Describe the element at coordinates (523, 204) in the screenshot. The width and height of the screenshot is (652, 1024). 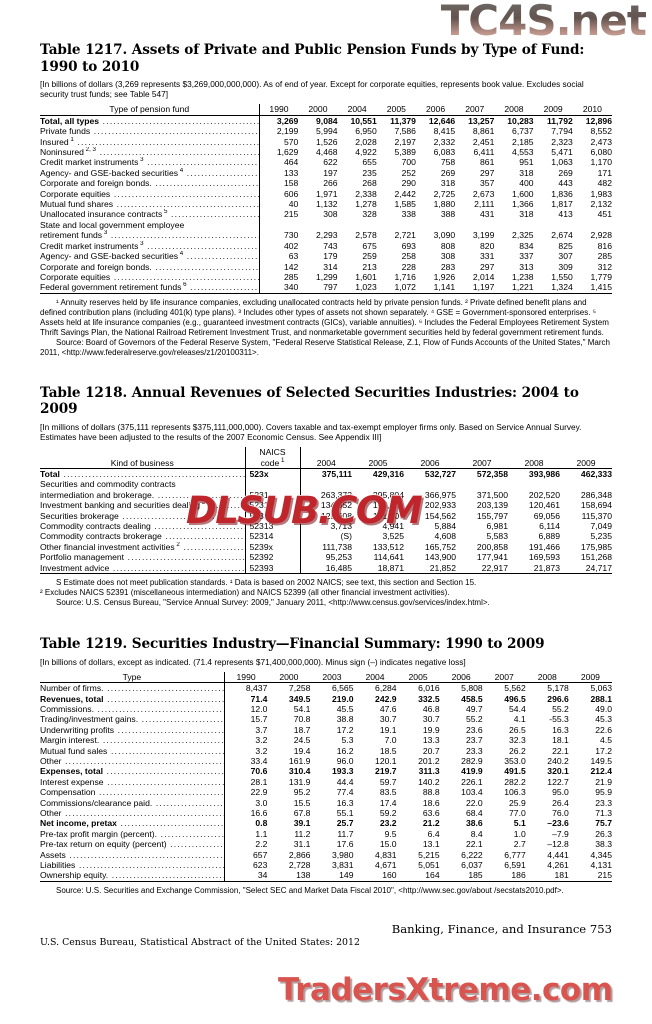
I see `data-cell: 1,366` at that location.